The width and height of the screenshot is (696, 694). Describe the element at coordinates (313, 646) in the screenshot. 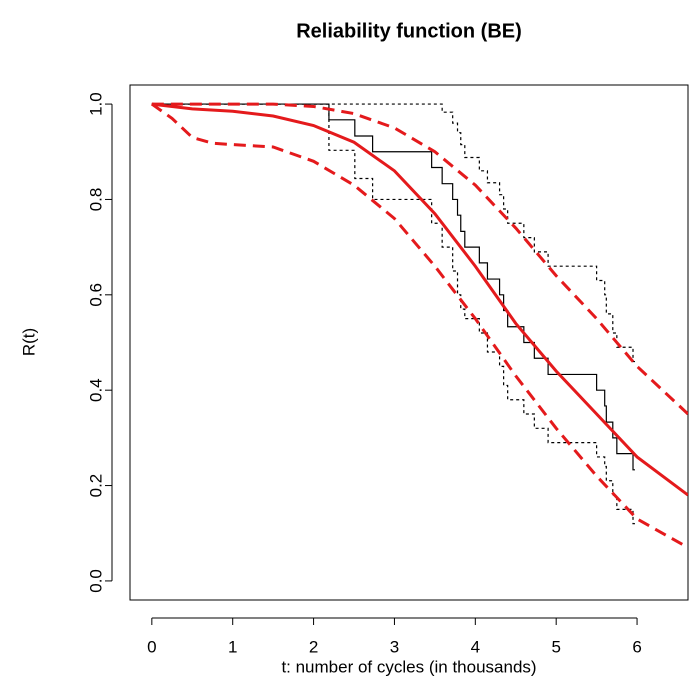

I see `x-tick-label: 2` at that location.